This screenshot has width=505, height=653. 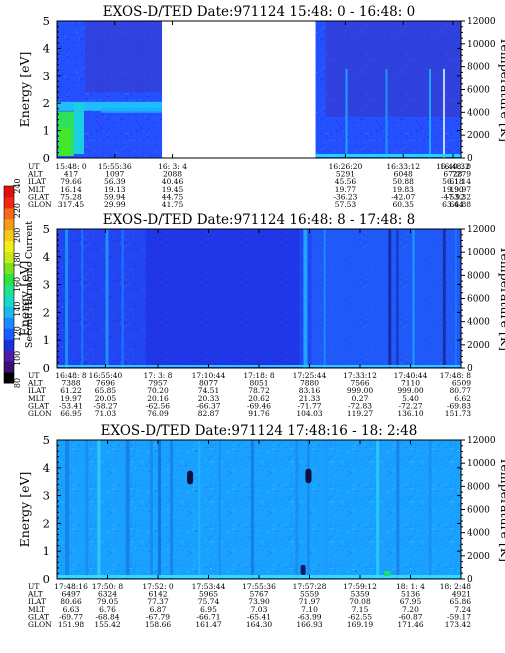 I want to click on orbit-cell: 15:48: 0, so click(x=71, y=166).